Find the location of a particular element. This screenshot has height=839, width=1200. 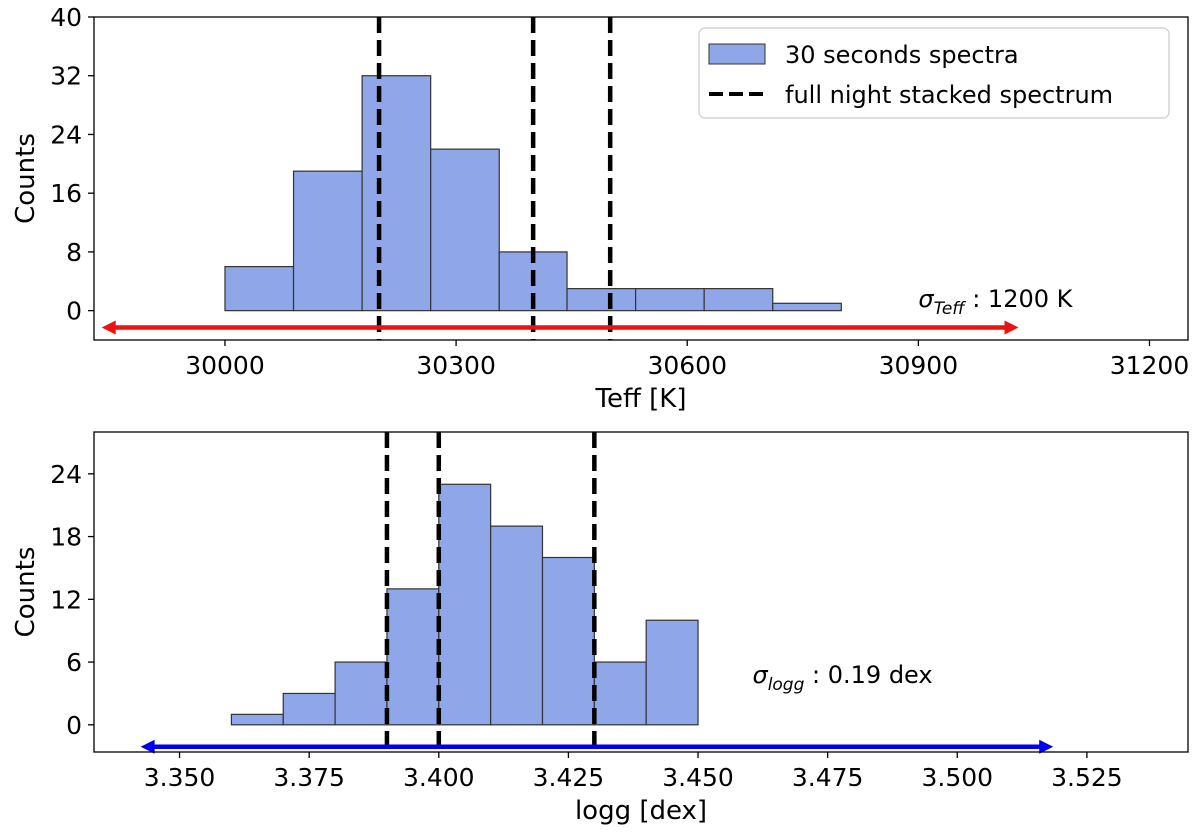

logg-y-tick-label: 12 is located at coordinates (66, 599).